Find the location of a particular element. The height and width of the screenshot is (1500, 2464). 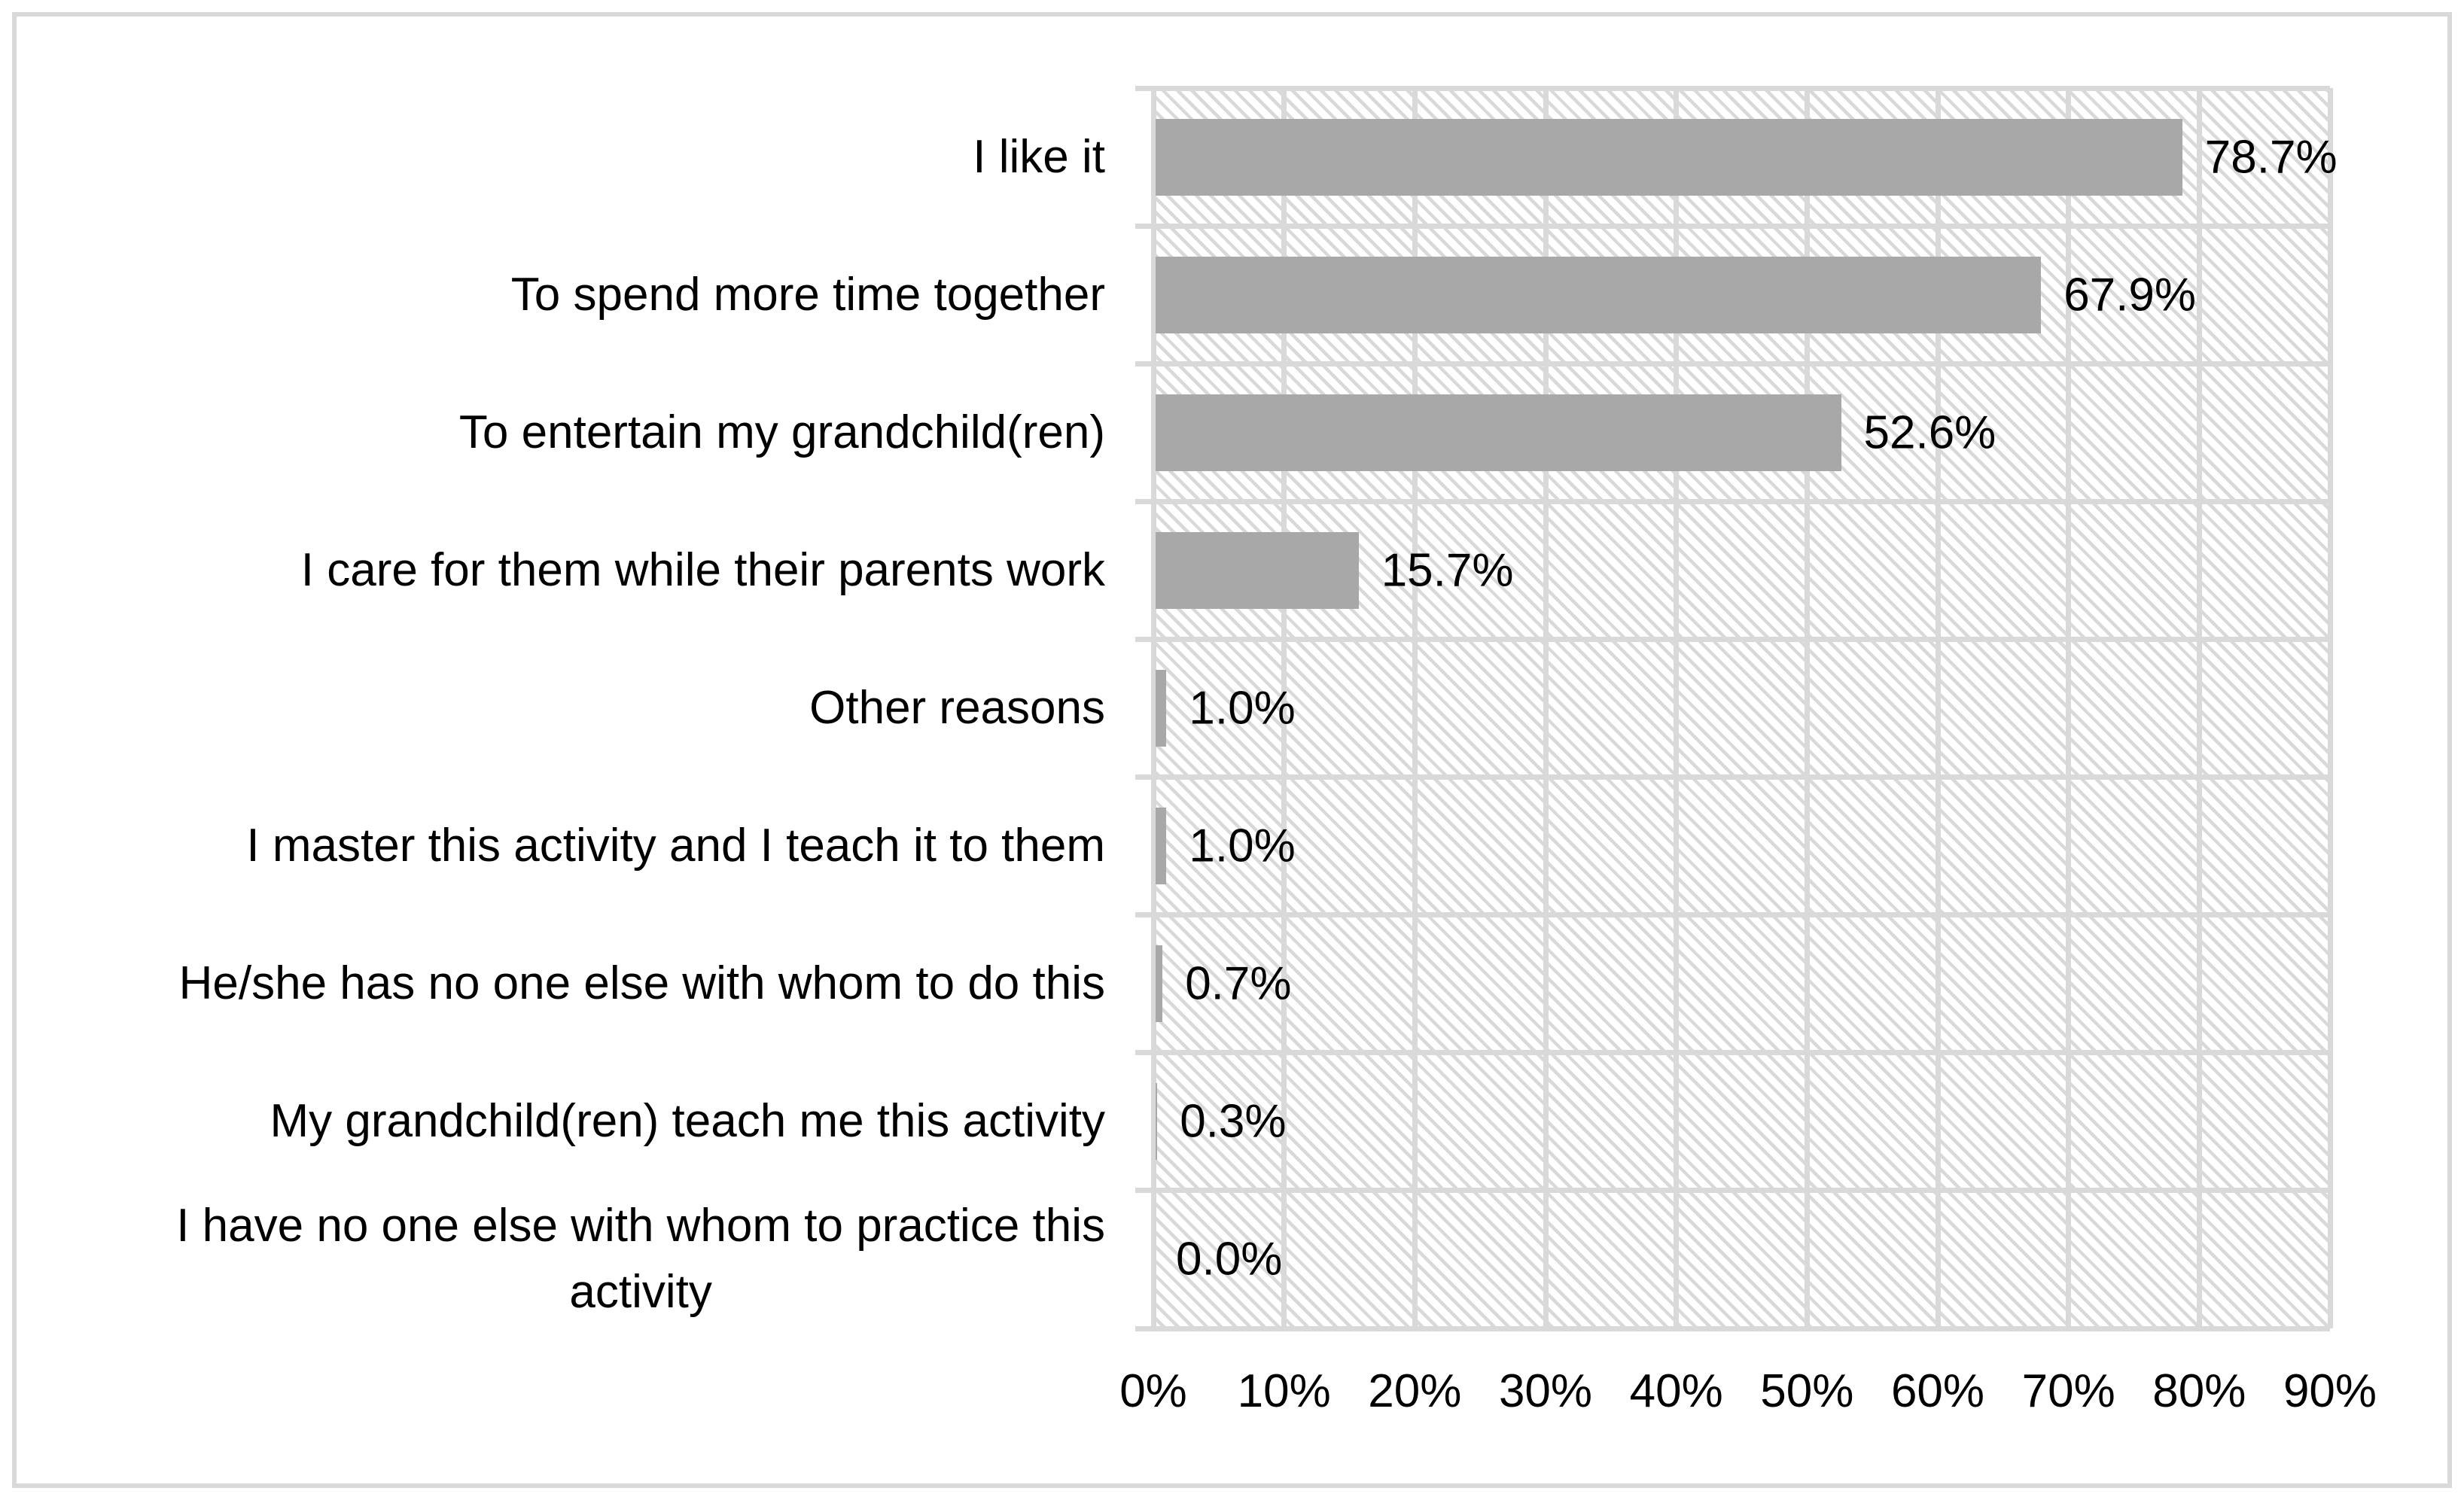

value-label: 0.7% is located at coordinates (1238, 984).